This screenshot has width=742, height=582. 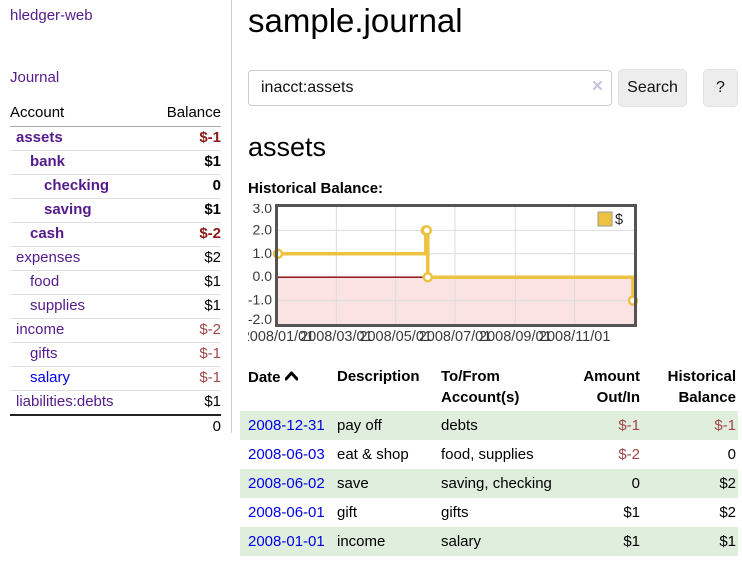 What do you see at coordinates (373, 454) in the screenshot?
I see `transaction-description: eat & shop` at bounding box center [373, 454].